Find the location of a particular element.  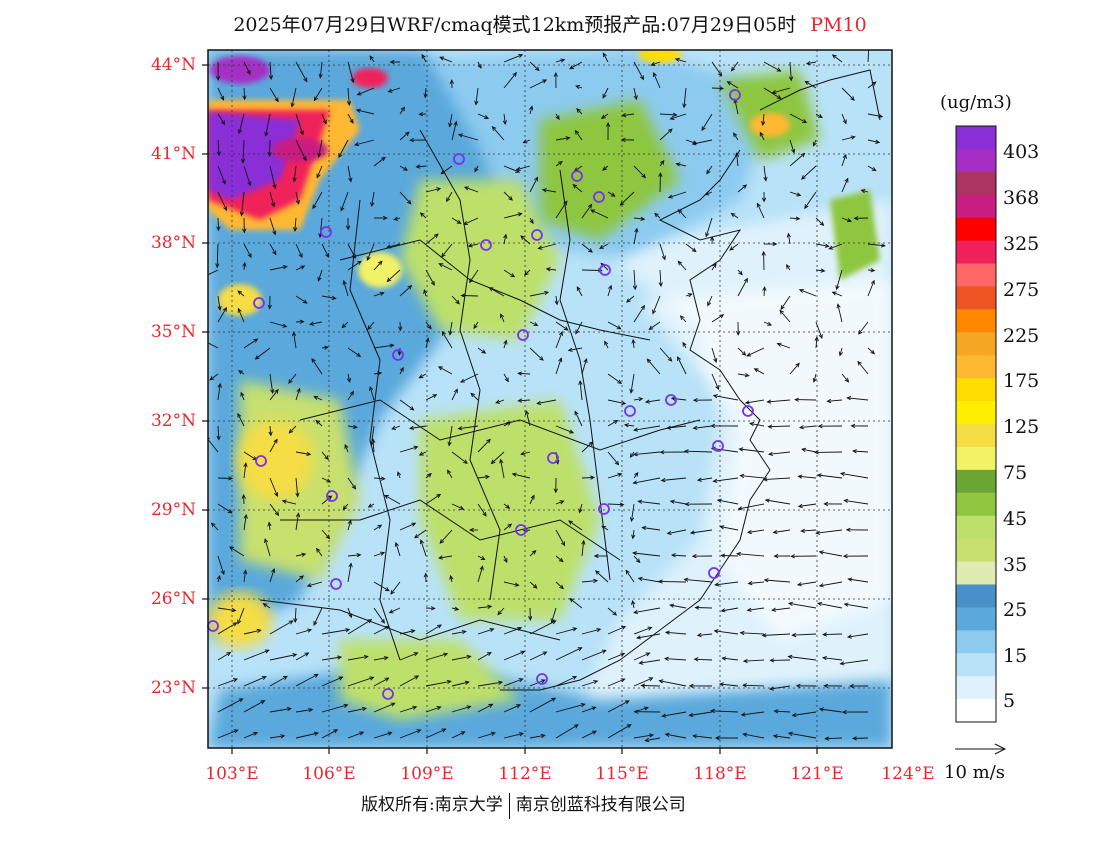

lon-label: 106°E is located at coordinates (329, 774).